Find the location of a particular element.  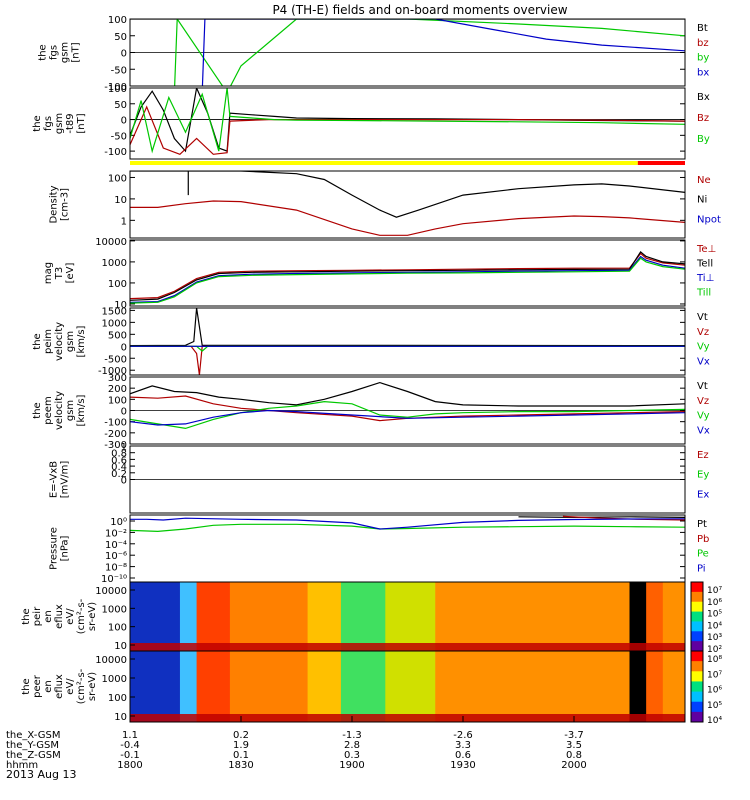

series-line-Ni is located at coordinates (407, 194).